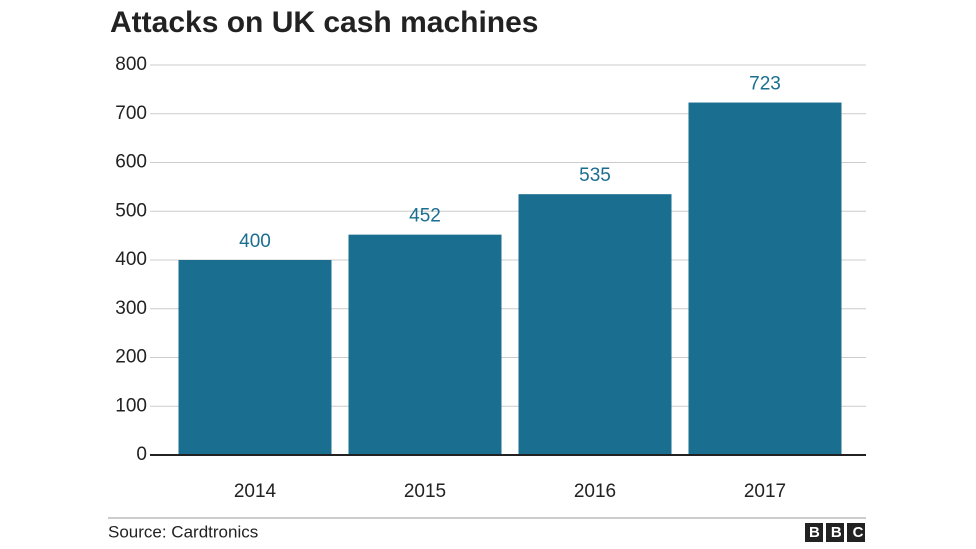 Image resolution: width=976 pixels, height=549 pixels. What do you see at coordinates (595, 175) in the screenshot?
I see `value-label: 535` at bounding box center [595, 175].